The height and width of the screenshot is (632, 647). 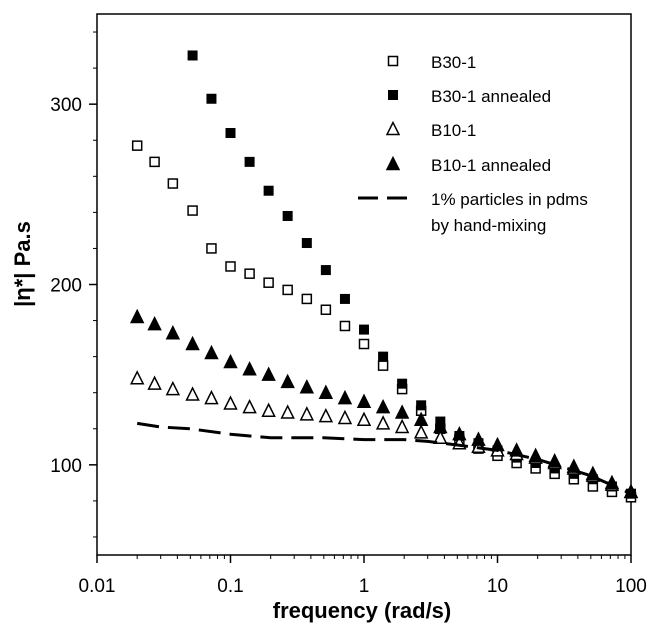 What do you see at coordinates (66, 466) in the screenshot?
I see `y-tick-label: 100` at bounding box center [66, 466].